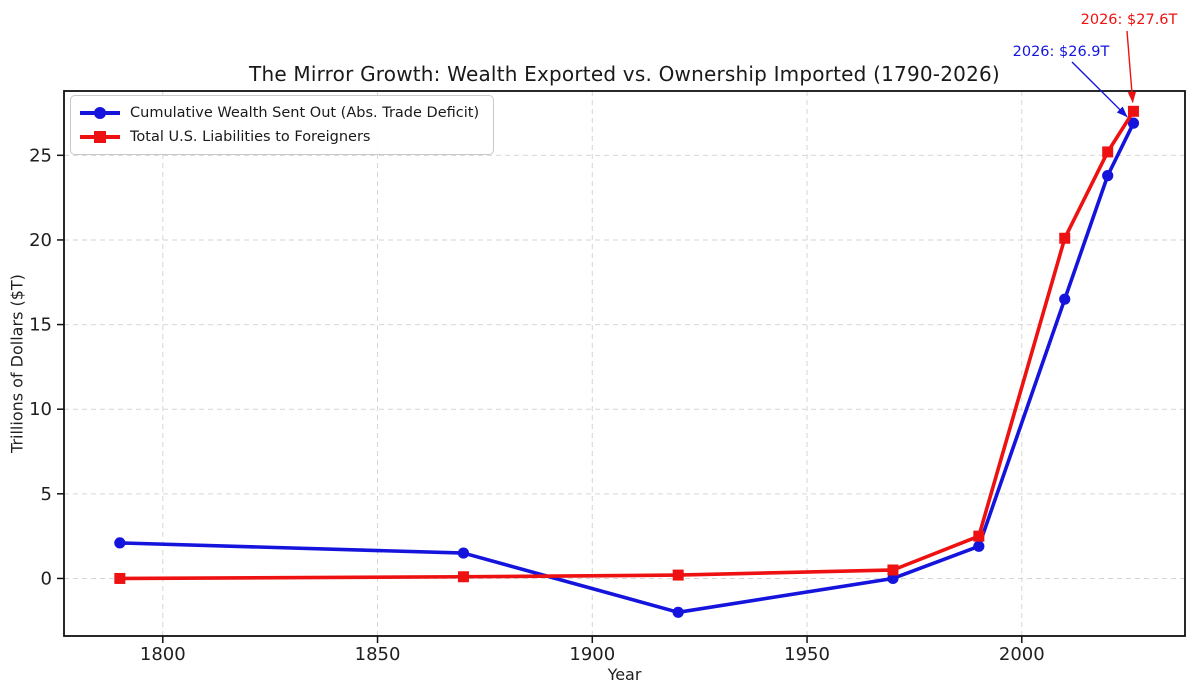 The width and height of the screenshot is (1200, 700). I want to click on x-tick-label: 1800, so click(163, 654).